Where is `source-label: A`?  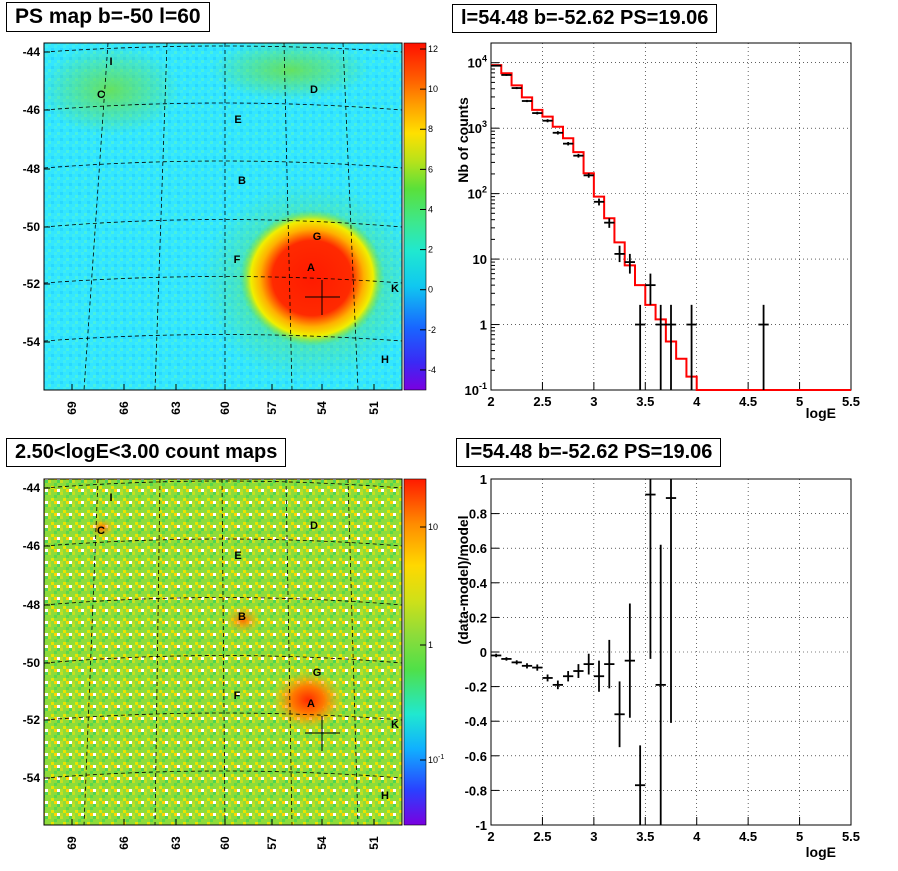 source-label: A is located at coordinates (311, 704).